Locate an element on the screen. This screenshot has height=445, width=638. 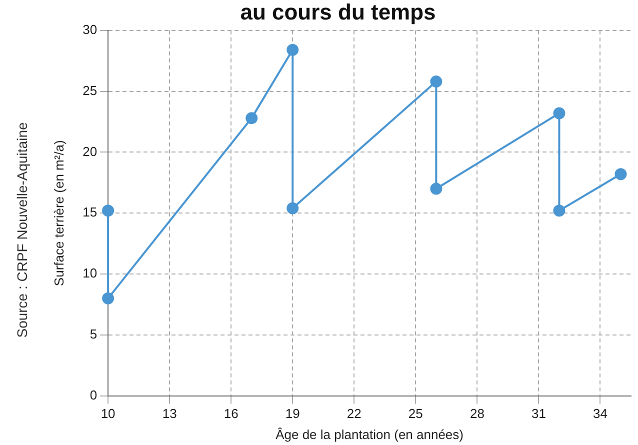
chart-title: au cours du temps is located at coordinates (338, 12).